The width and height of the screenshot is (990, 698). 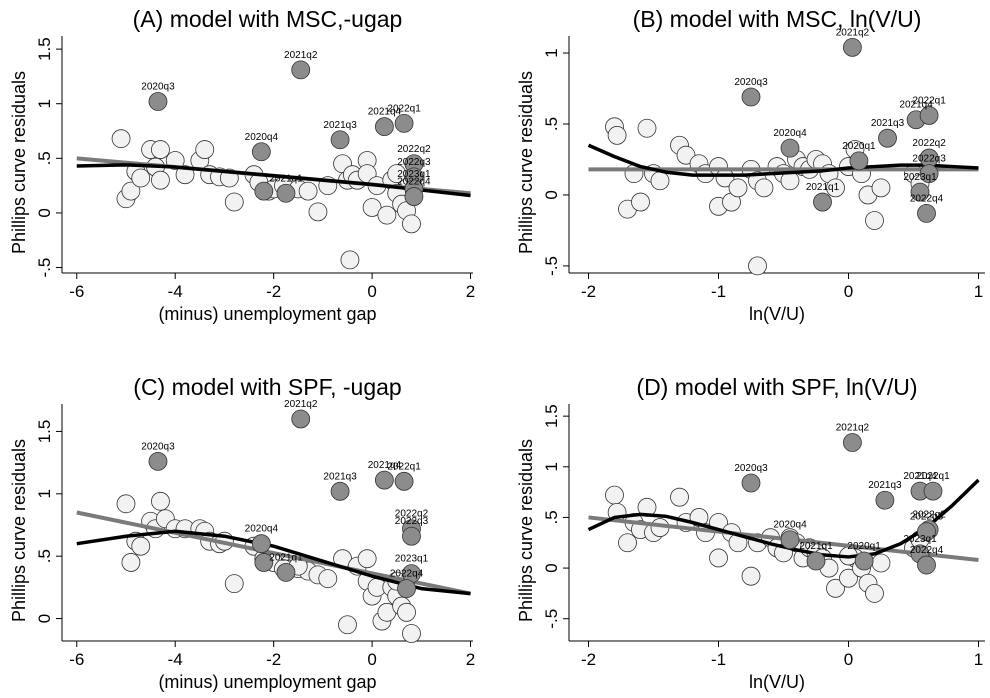 What do you see at coordinates (268, 19) in the screenshot?
I see `chart-title: (A) model with MSC,-ugap` at bounding box center [268, 19].